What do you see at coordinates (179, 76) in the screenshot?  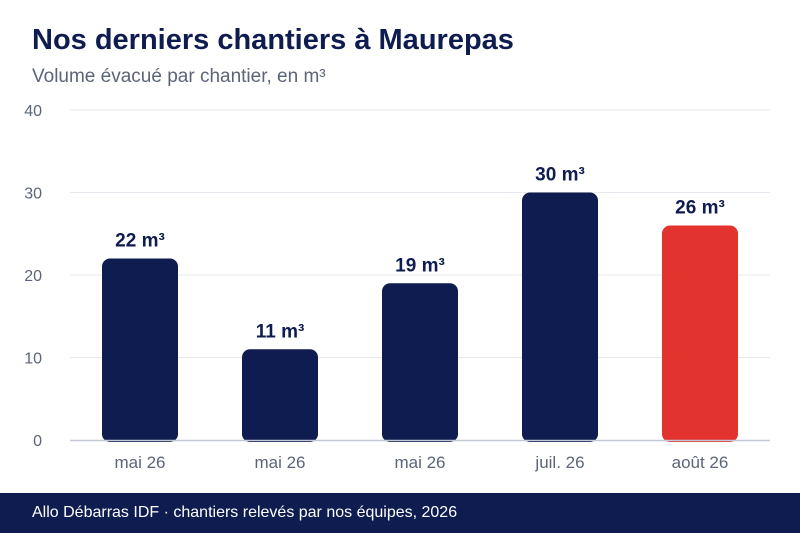 I see `chart-subtitle: Volume évacué par chantier, en m³` at bounding box center [179, 76].